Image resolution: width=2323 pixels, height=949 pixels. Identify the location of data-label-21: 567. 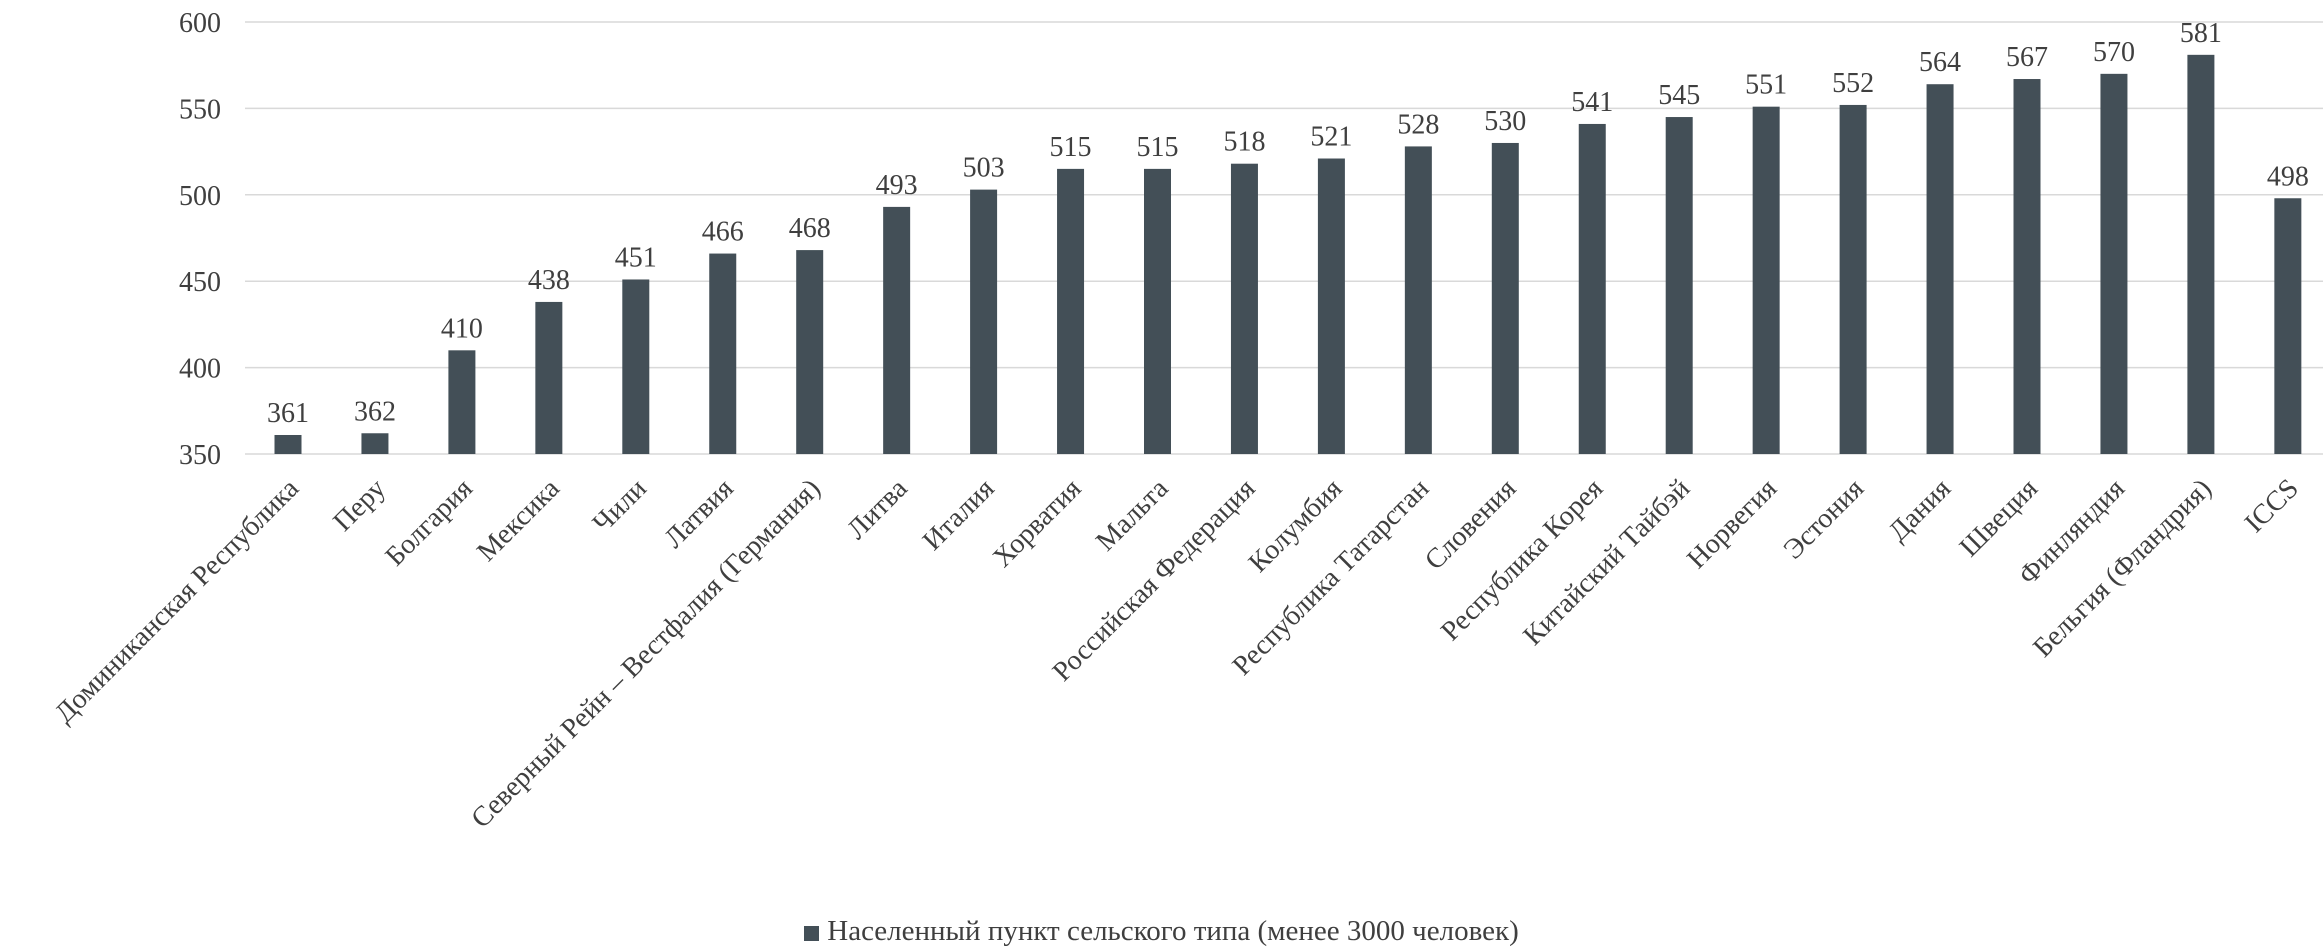
(2027, 57).